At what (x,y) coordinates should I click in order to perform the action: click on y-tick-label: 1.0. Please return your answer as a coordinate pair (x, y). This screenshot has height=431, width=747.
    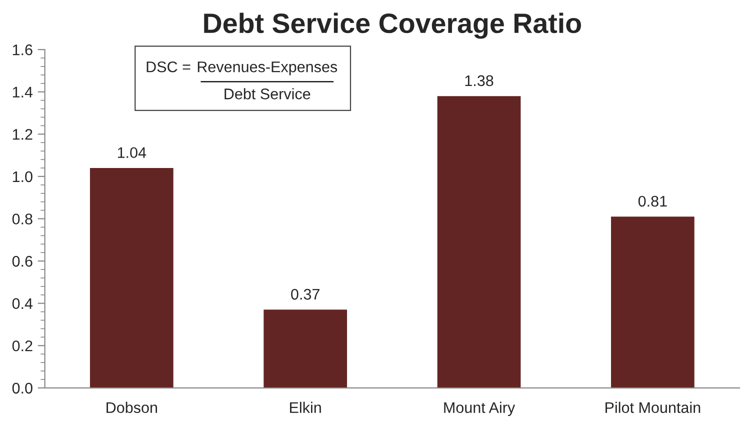
    Looking at the image, I should click on (22, 176).